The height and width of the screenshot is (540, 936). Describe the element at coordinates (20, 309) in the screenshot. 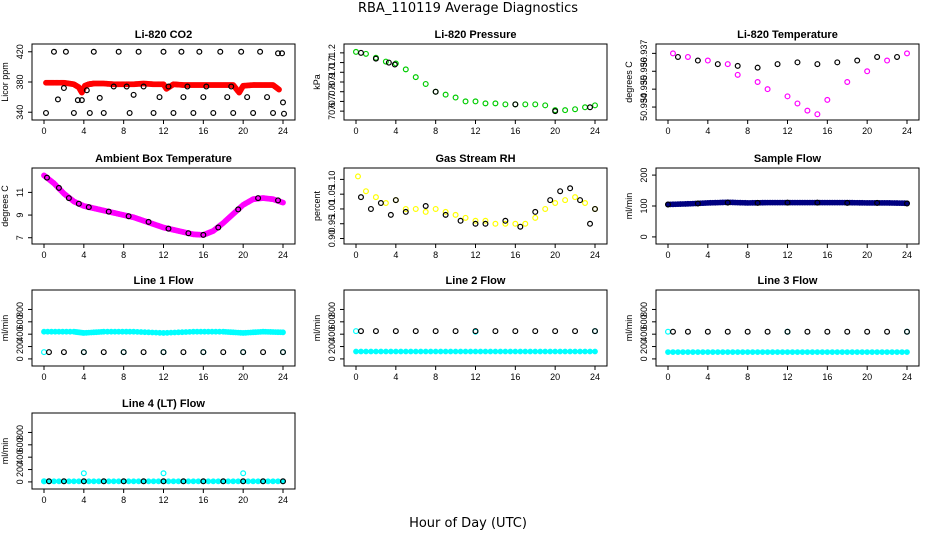

I see `y-tick-label: 800` at that location.